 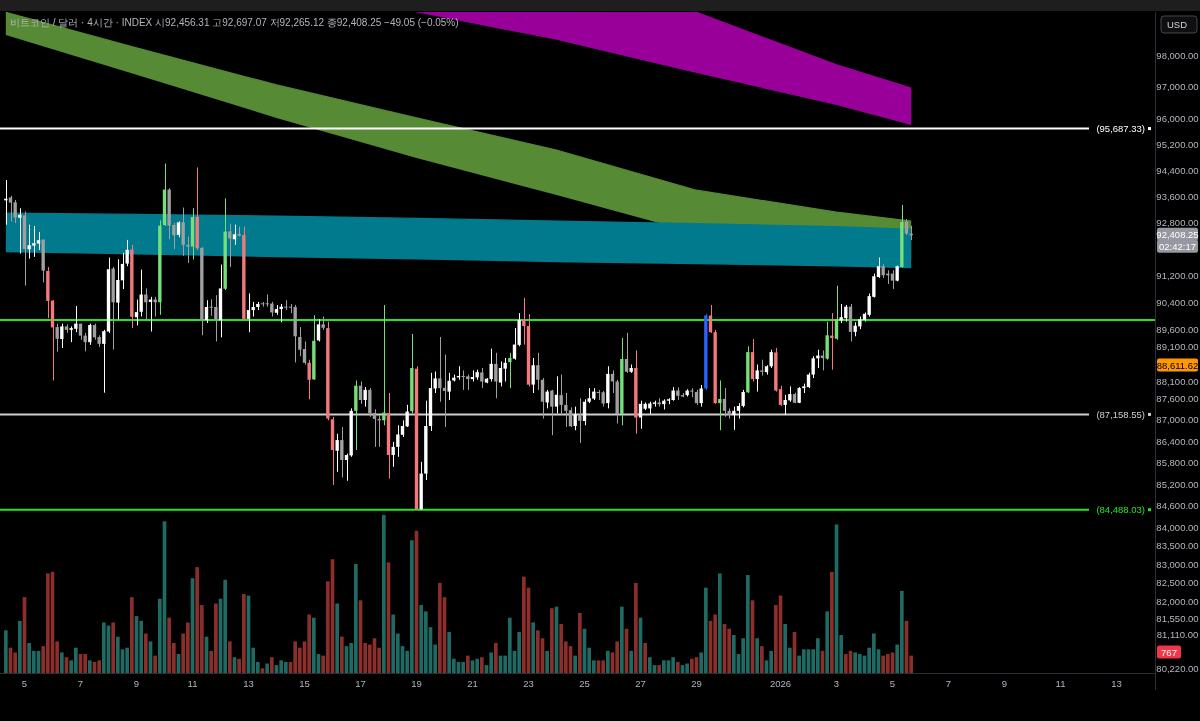 What do you see at coordinates (1177, 601) in the screenshot?
I see `y-tick-label: 82,000.00` at bounding box center [1177, 601].